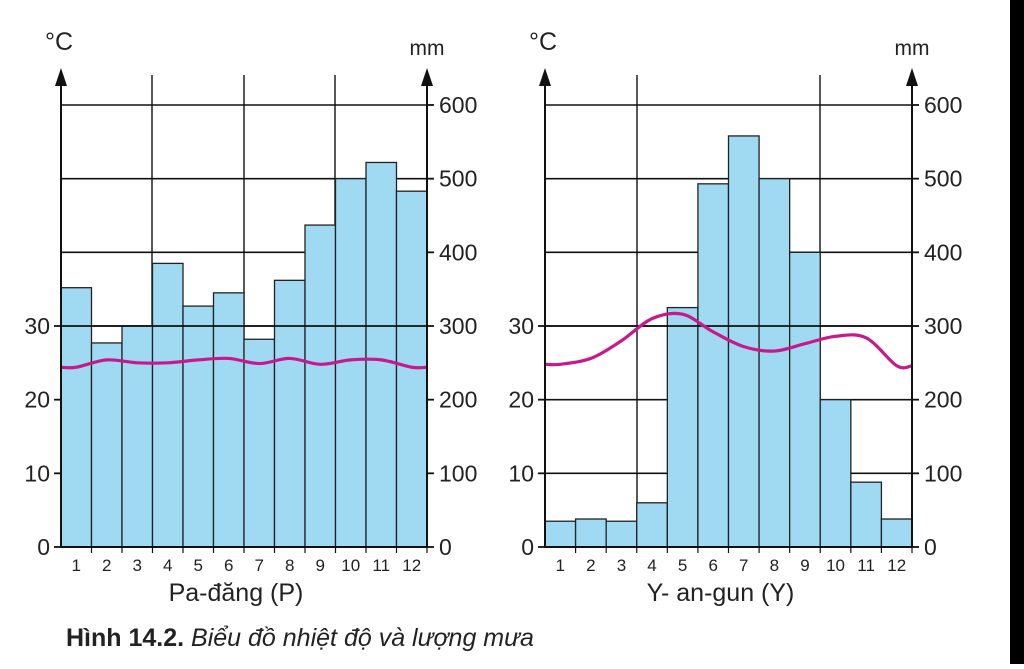  What do you see at coordinates (362, 638) in the screenshot?
I see `caption-text: Biểu đồ nhiệt độ và lượng mưa` at bounding box center [362, 638].